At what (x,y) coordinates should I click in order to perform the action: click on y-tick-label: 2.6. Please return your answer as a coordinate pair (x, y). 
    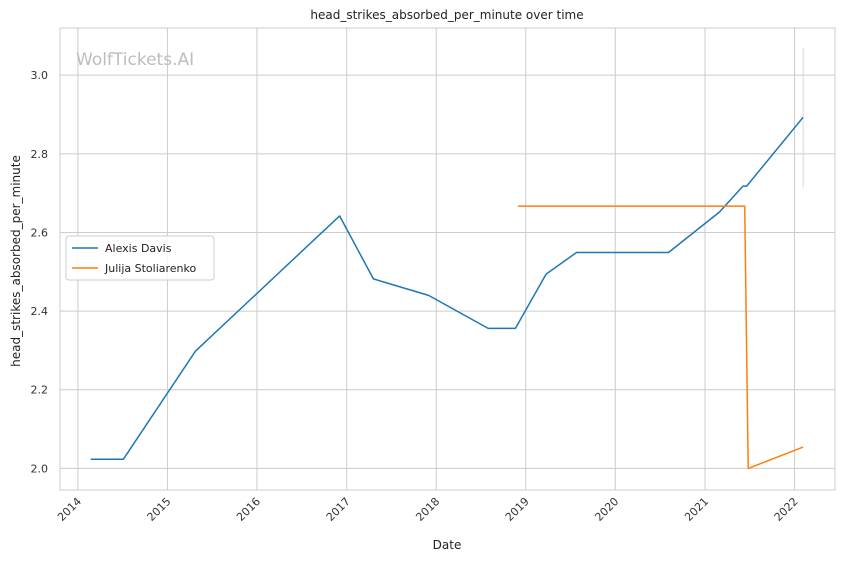
    Looking at the image, I should click on (40, 232).